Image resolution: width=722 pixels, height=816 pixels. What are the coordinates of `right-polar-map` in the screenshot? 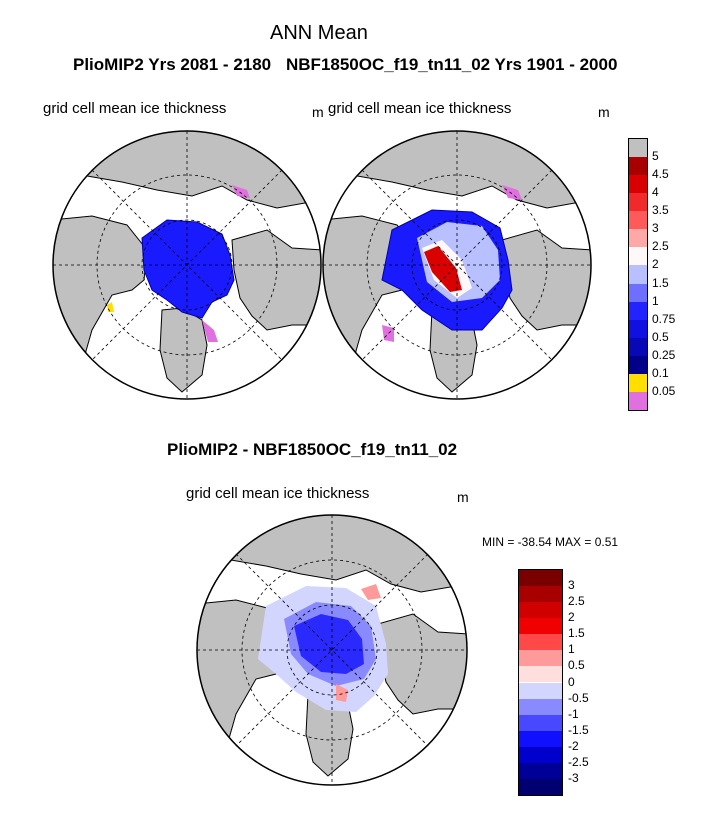 It's located at (457, 265).